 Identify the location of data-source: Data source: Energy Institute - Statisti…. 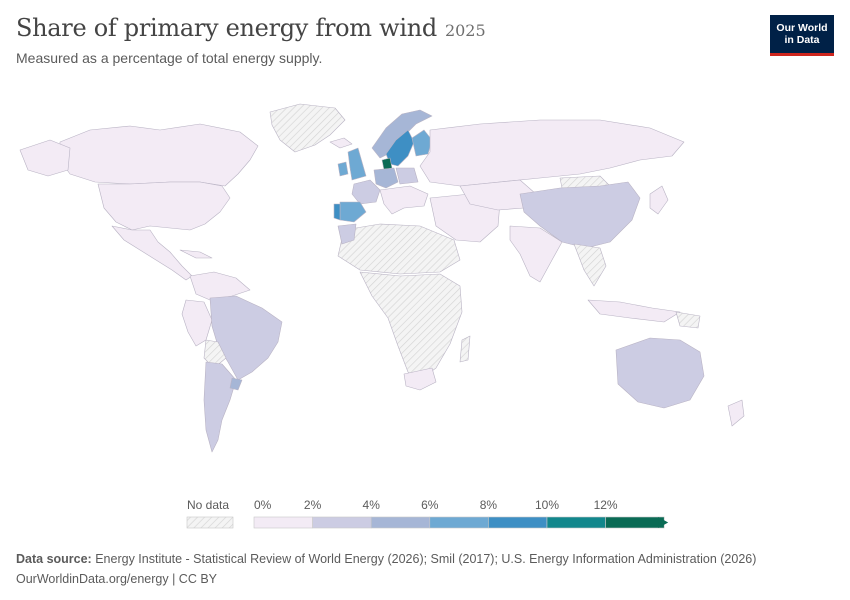
(386, 559).